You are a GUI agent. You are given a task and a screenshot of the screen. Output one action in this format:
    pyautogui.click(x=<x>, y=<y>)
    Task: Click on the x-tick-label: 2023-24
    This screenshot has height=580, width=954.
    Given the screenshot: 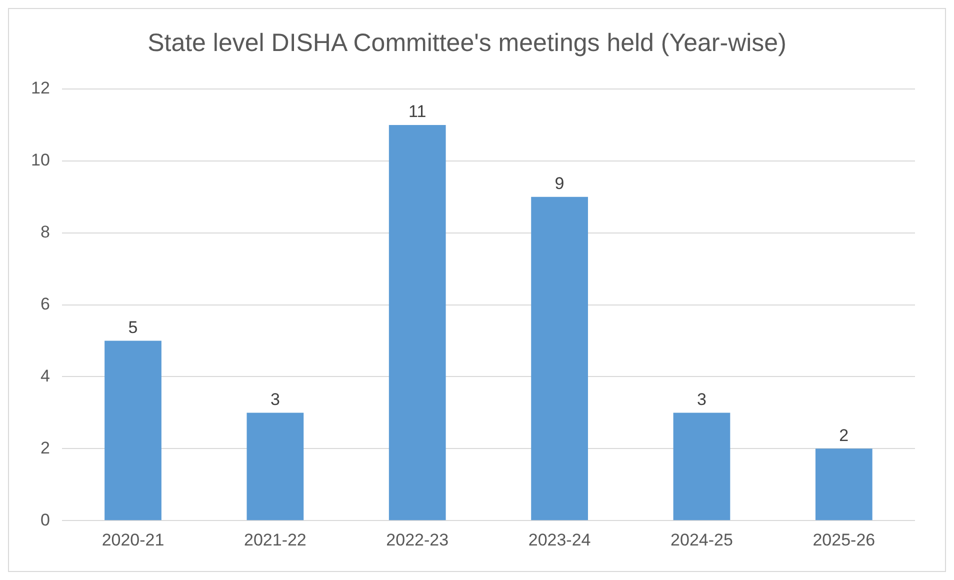 What is the action you would take?
    pyautogui.click(x=559, y=540)
    